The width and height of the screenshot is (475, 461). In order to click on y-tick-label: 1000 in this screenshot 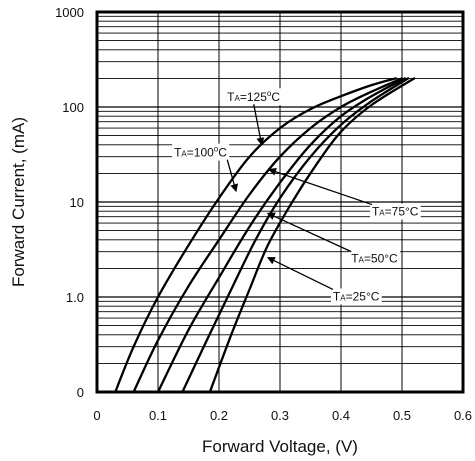, I will do `click(69, 12)`.